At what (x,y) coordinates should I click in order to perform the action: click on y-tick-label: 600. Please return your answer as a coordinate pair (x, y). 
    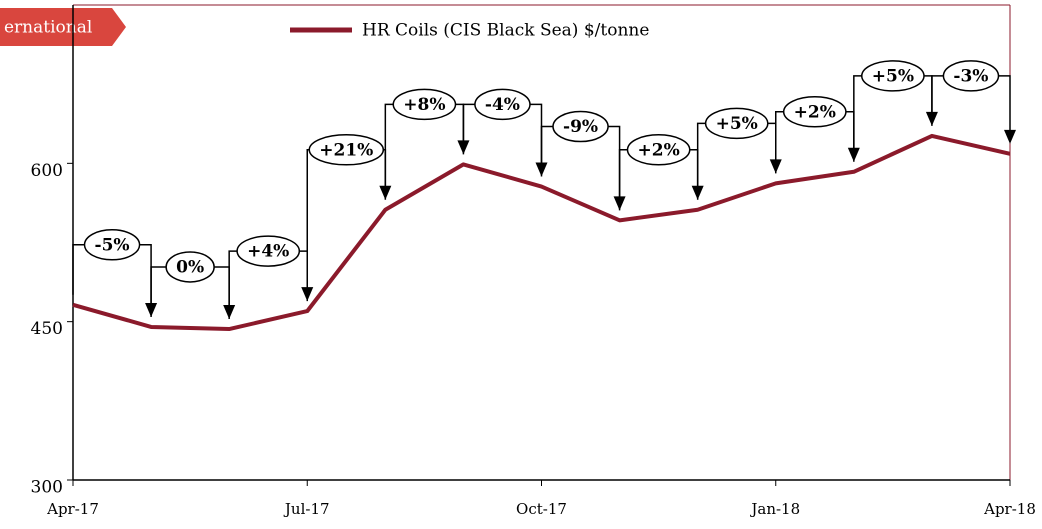
    Looking at the image, I should click on (47, 171).